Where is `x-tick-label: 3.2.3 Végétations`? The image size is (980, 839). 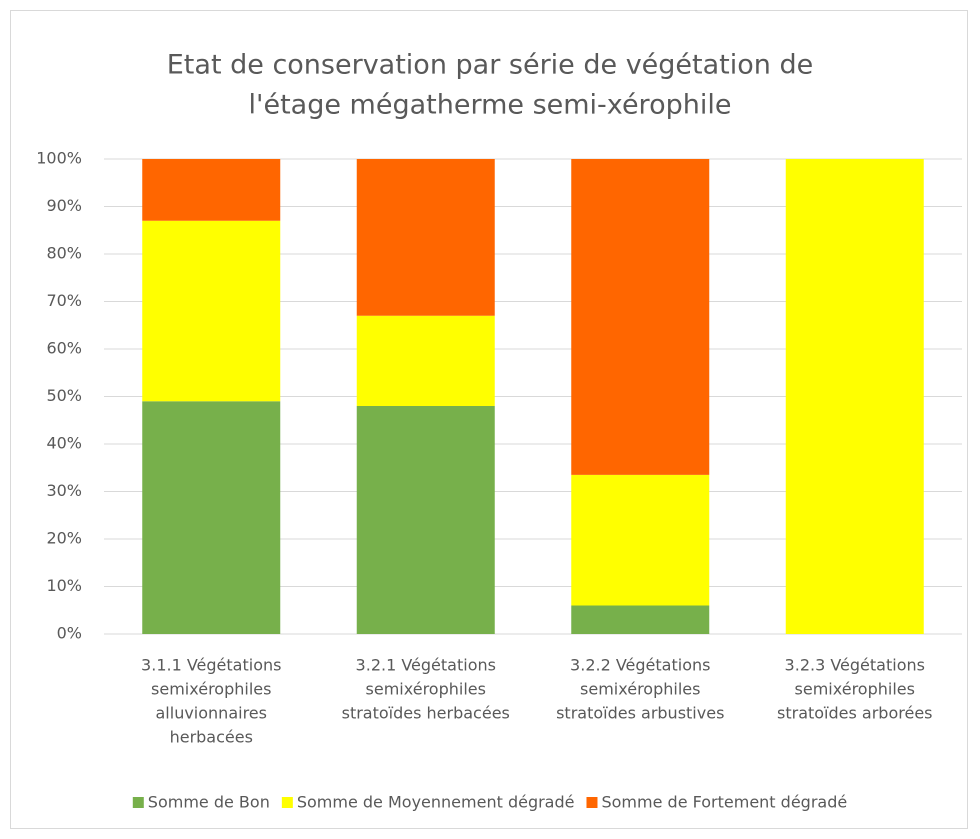
x-tick-label: 3.2.3 Végétations is located at coordinates (855, 665).